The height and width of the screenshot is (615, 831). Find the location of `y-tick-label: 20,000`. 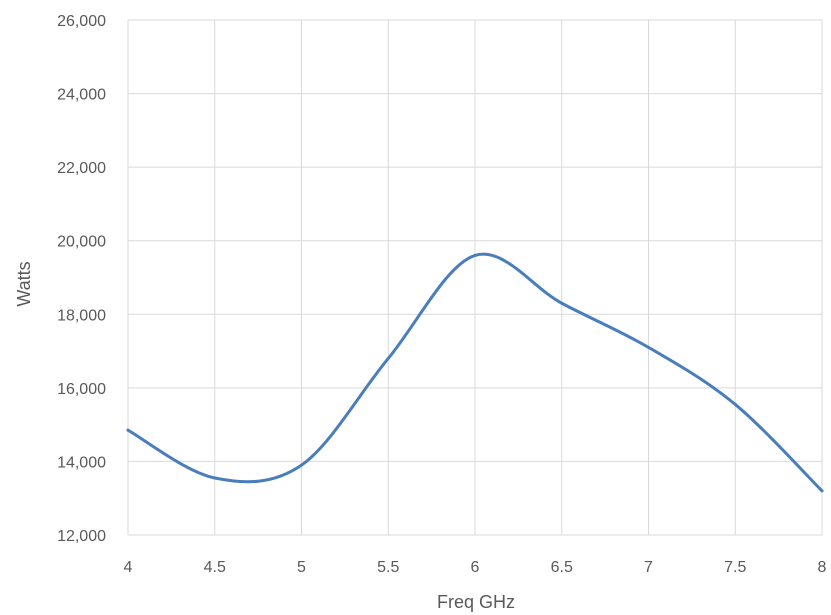

y-tick-label: 20,000 is located at coordinates (81, 242).